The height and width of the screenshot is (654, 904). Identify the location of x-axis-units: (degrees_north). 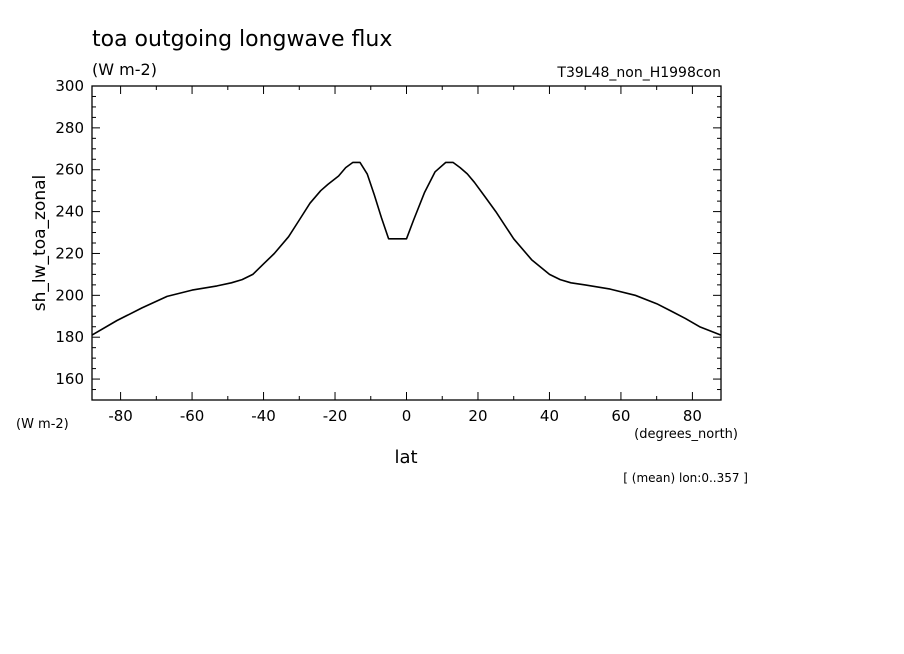
(686, 434).